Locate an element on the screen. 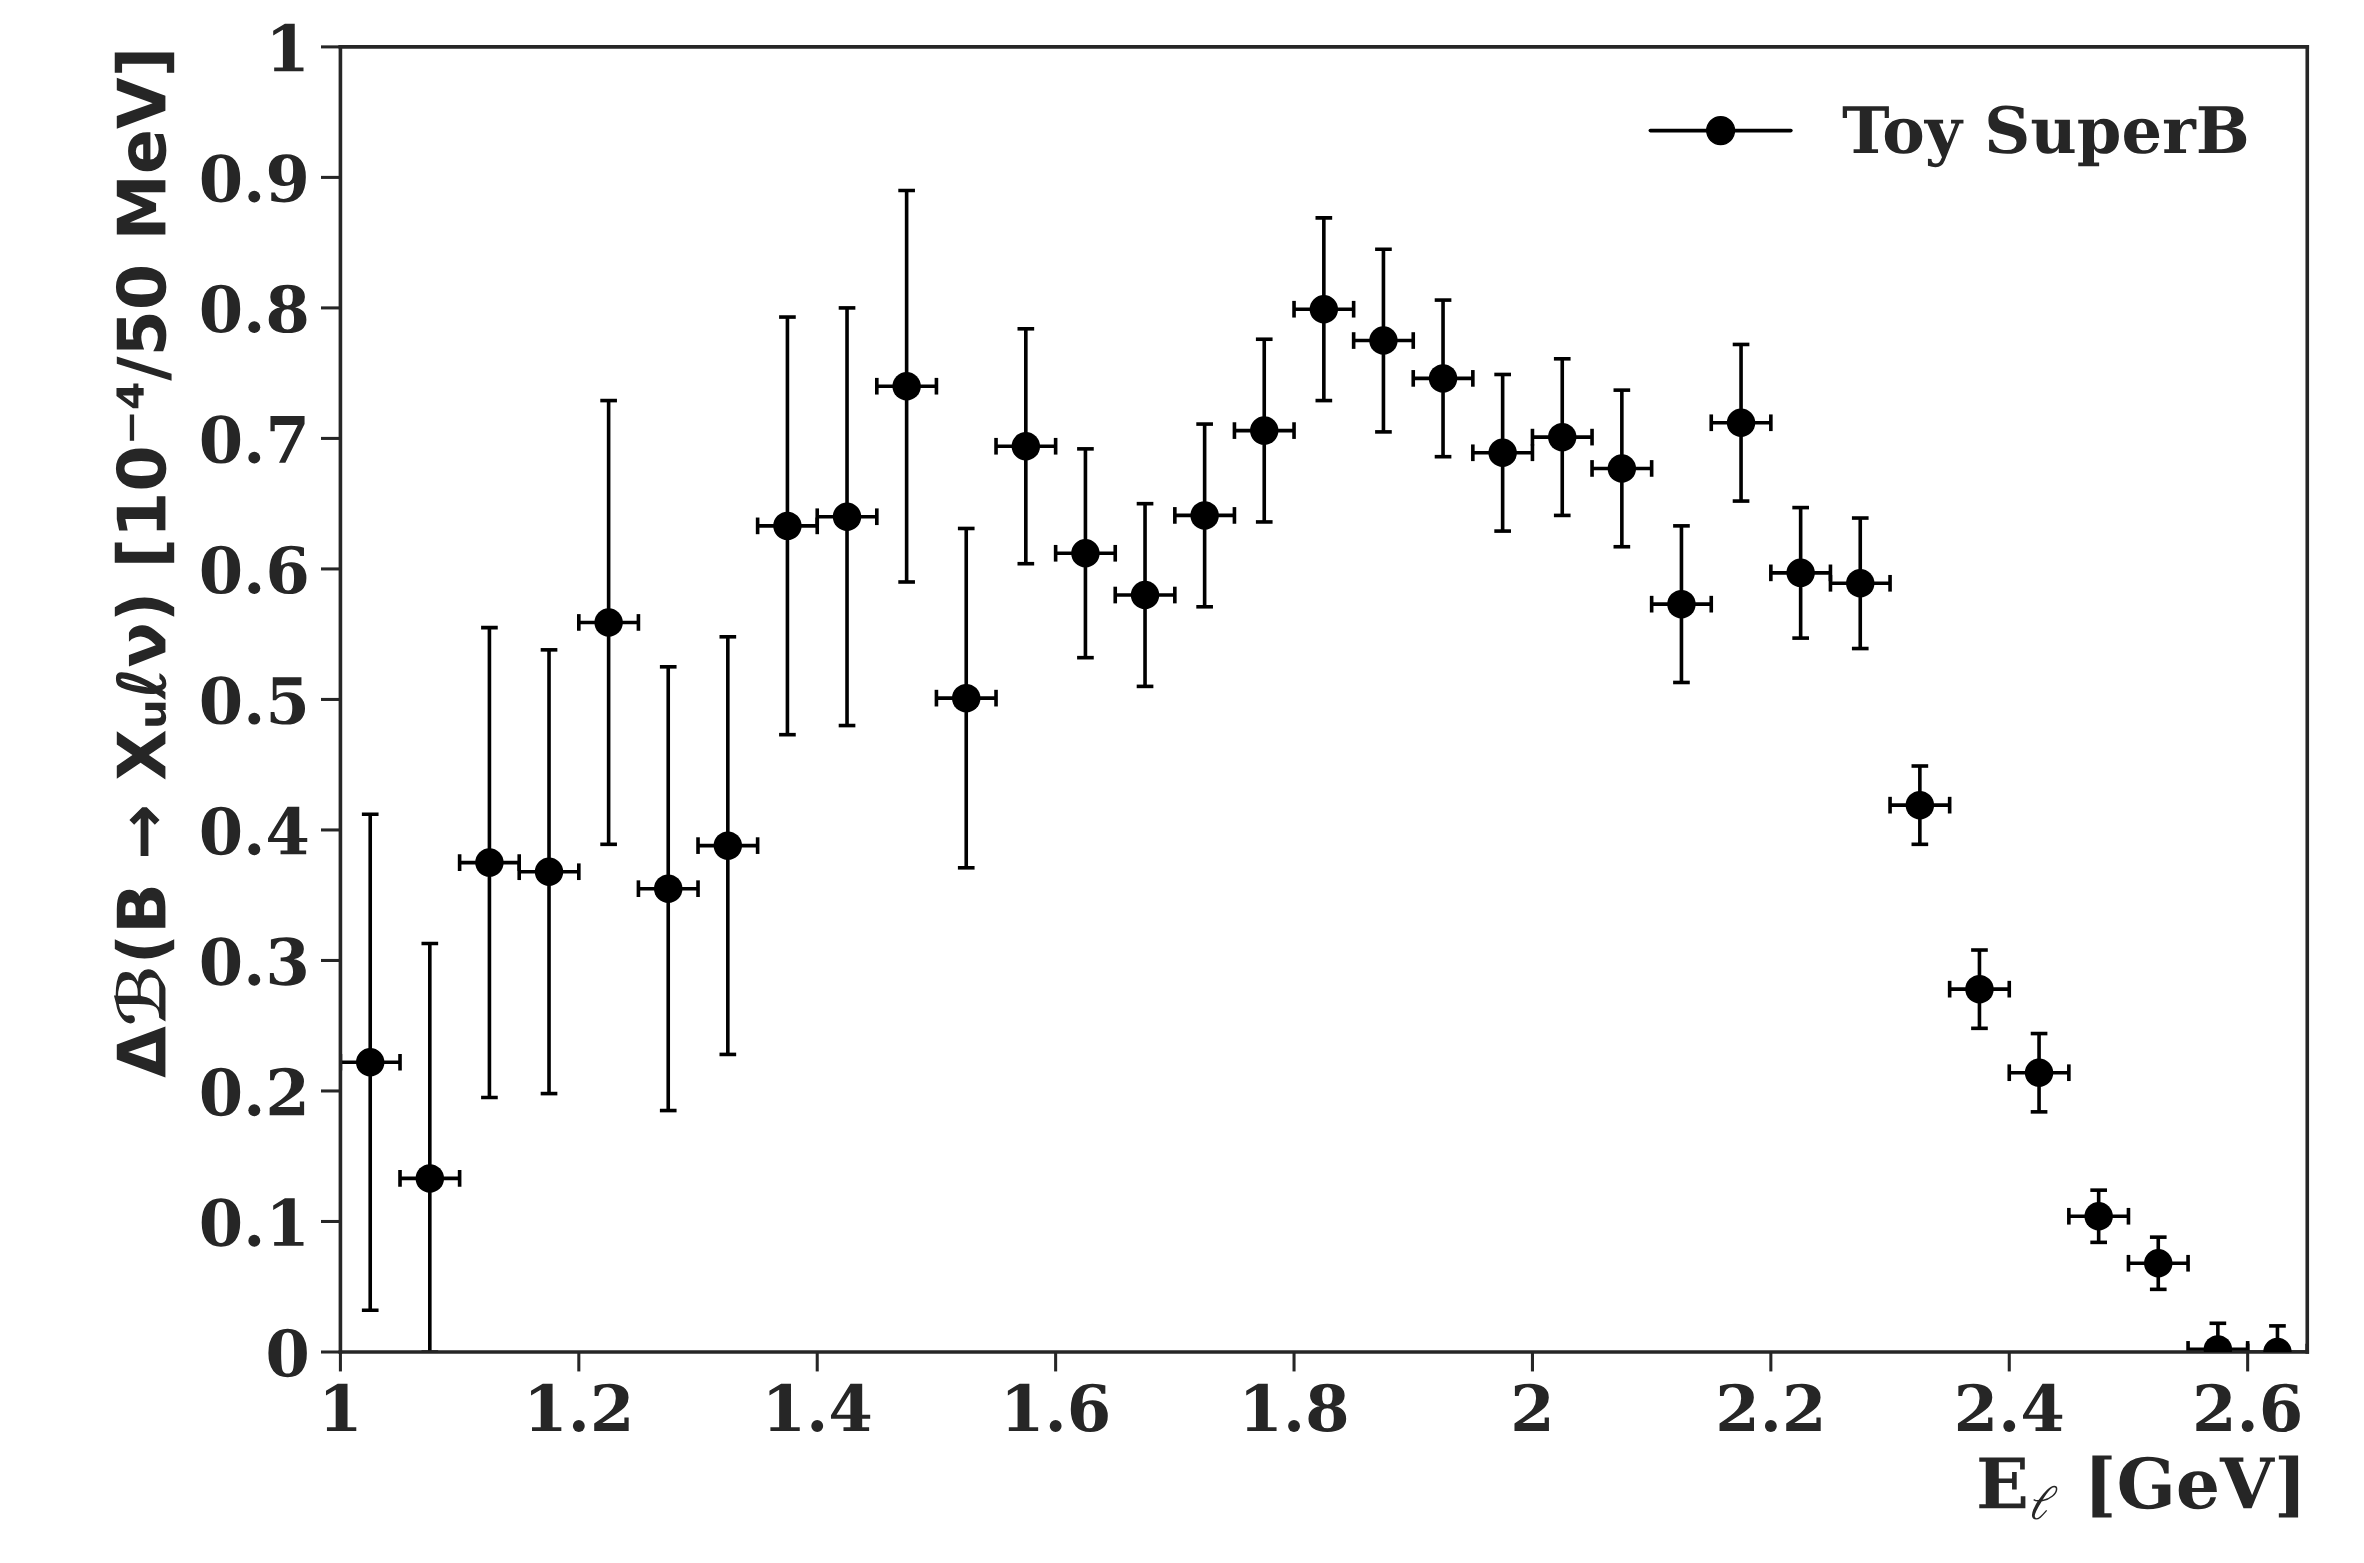 This screenshot has height=1563, width=2364. x-tick-label: 1 is located at coordinates (341, 1407).